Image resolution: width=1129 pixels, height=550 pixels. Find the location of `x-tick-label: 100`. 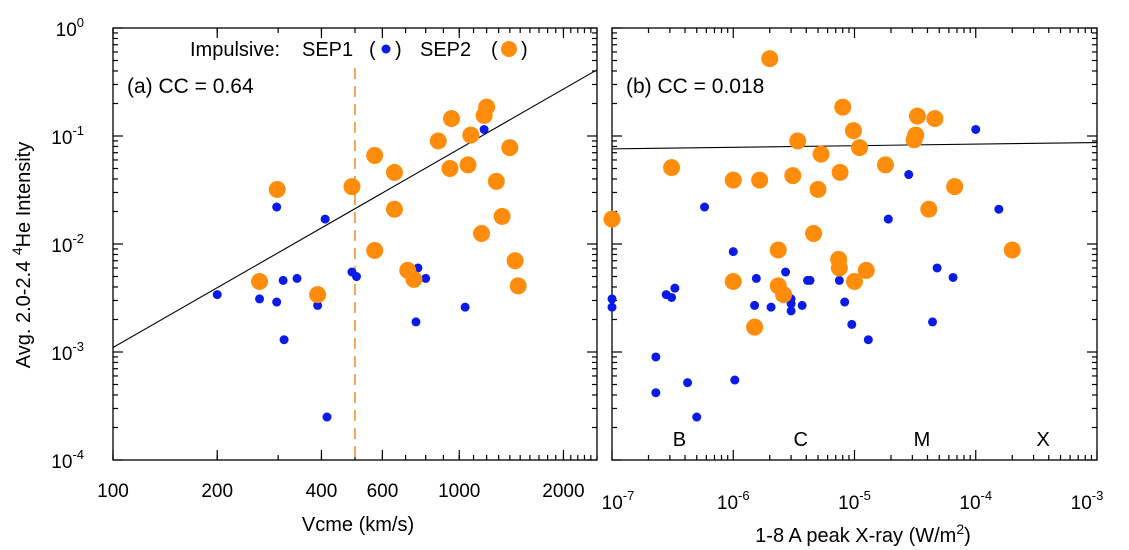

x-tick-label: 100 is located at coordinates (113, 491).